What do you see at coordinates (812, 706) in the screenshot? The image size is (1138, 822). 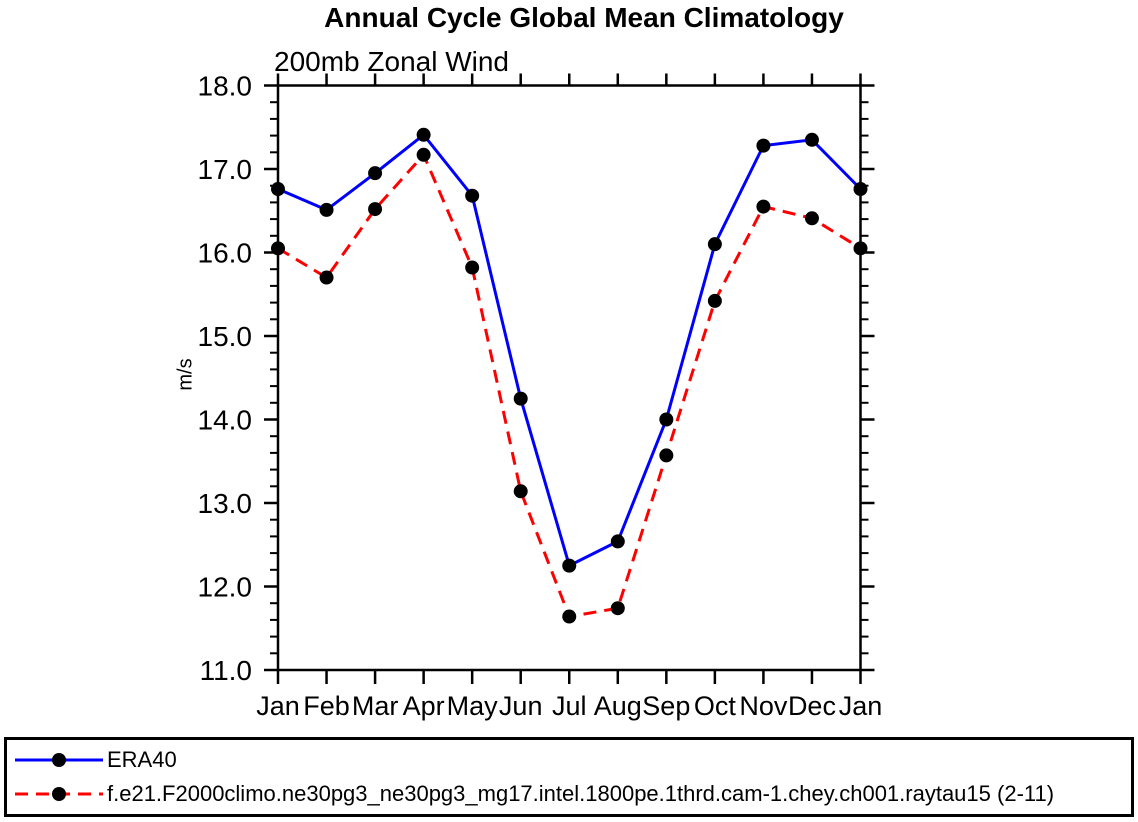 I see `x-tick-label: Dec` at bounding box center [812, 706].